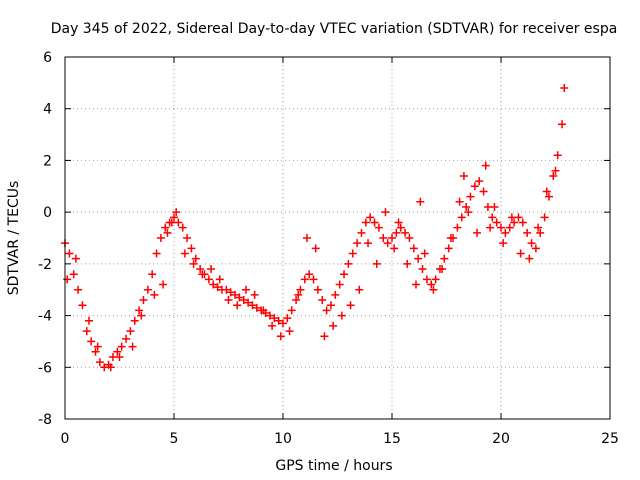  What do you see at coordinates (45, 368) in the screenshot?
I see `y-tick-label: -6` at bounding box center [45, 368].